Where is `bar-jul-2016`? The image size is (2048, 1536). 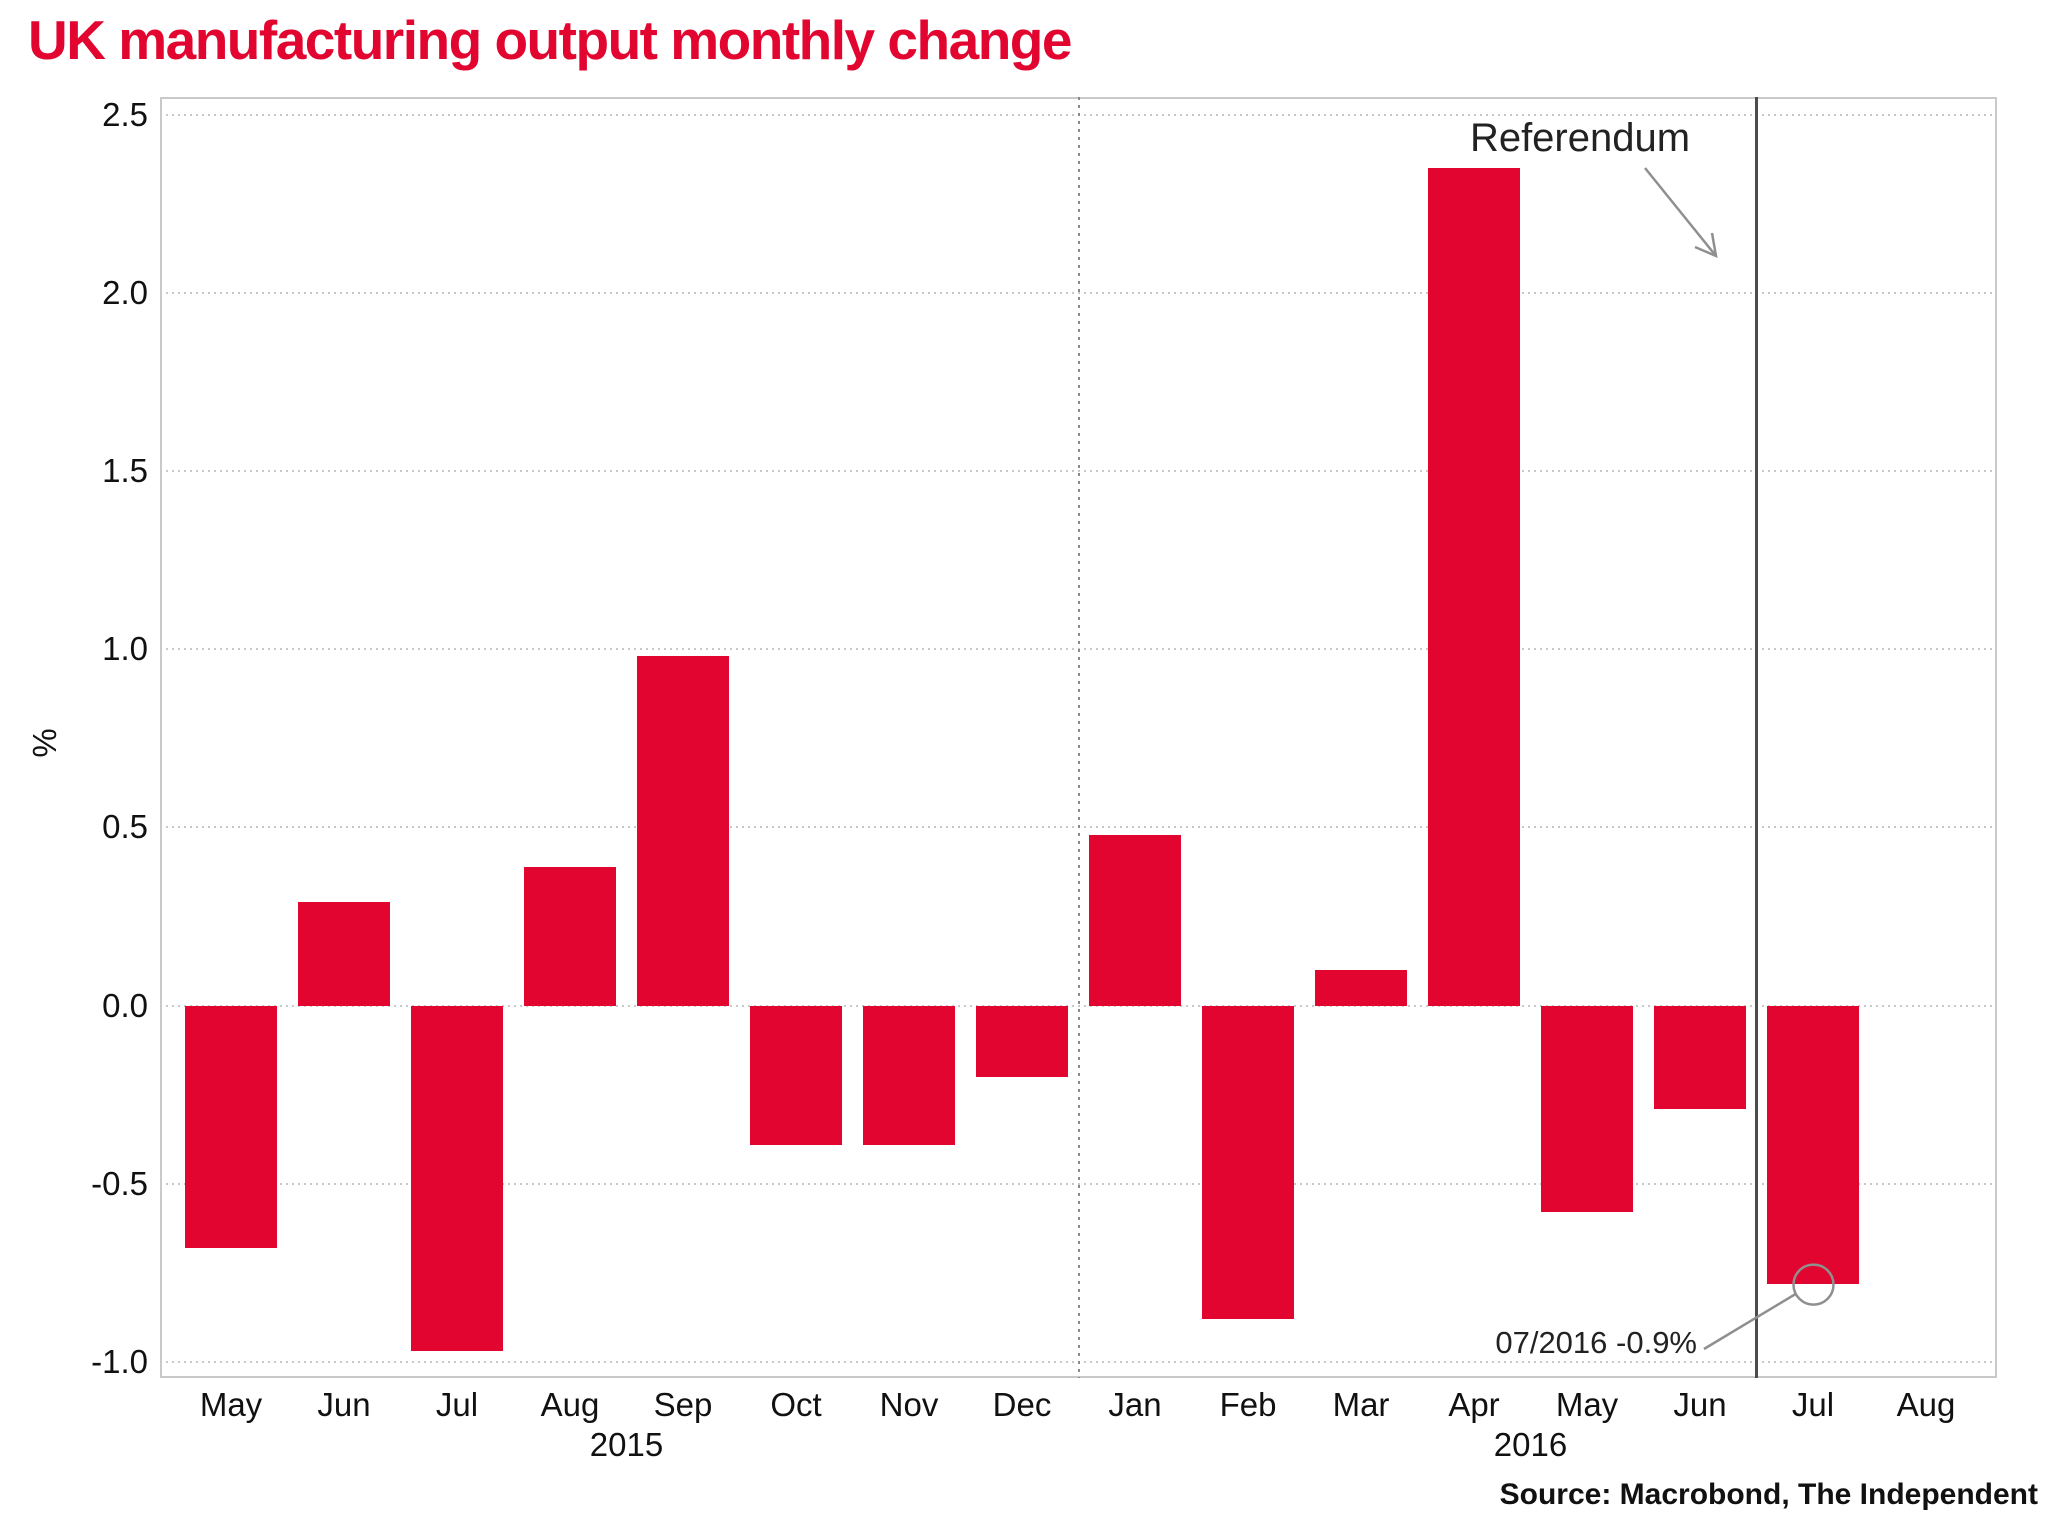 bar-jul-2016 is located at coordinates (1813, 1144).